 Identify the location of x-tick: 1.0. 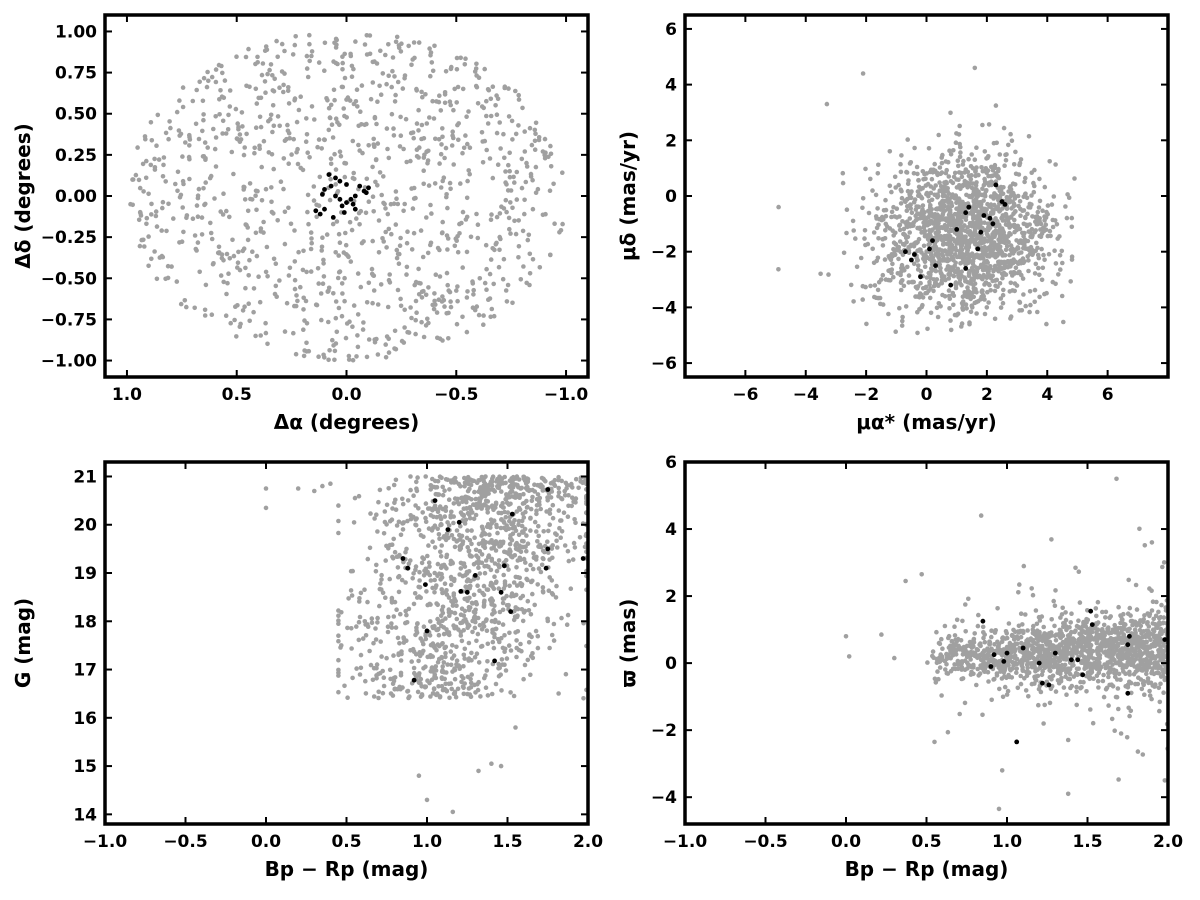
(127, 210).